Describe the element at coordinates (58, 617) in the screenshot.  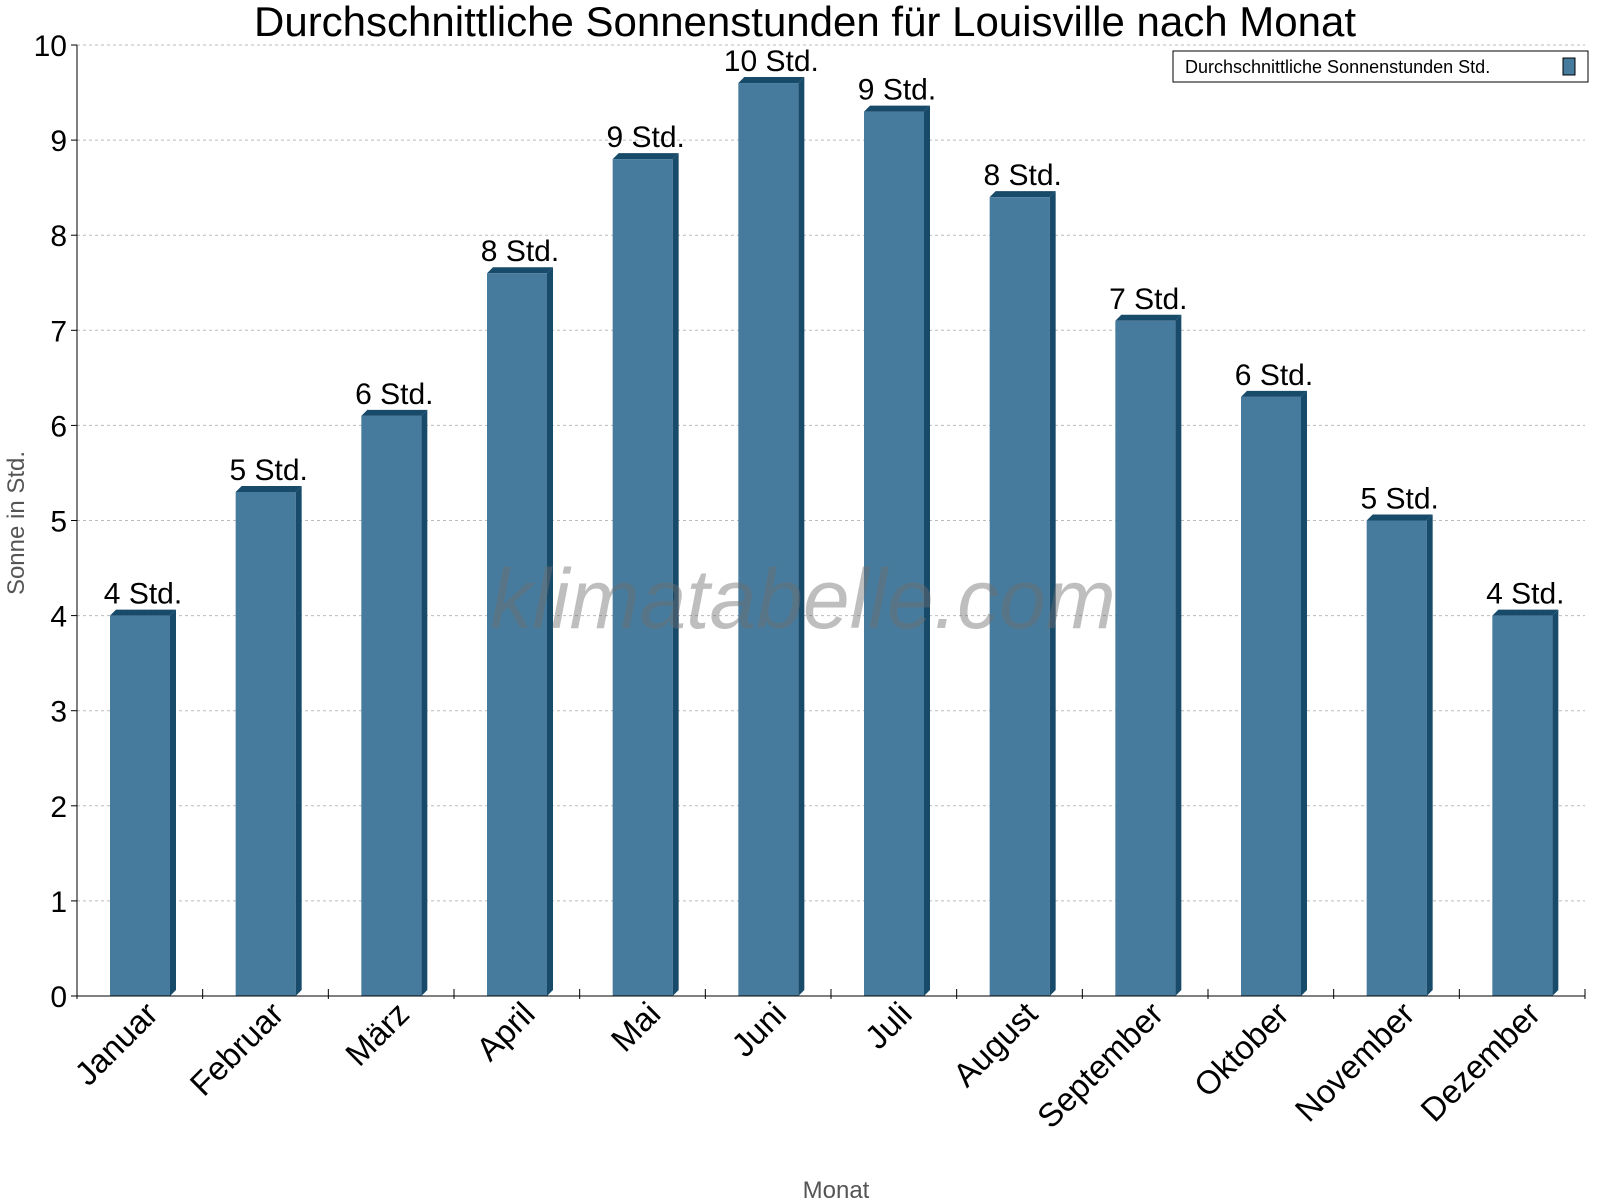
I see `y-tick-label: 4` at that location.